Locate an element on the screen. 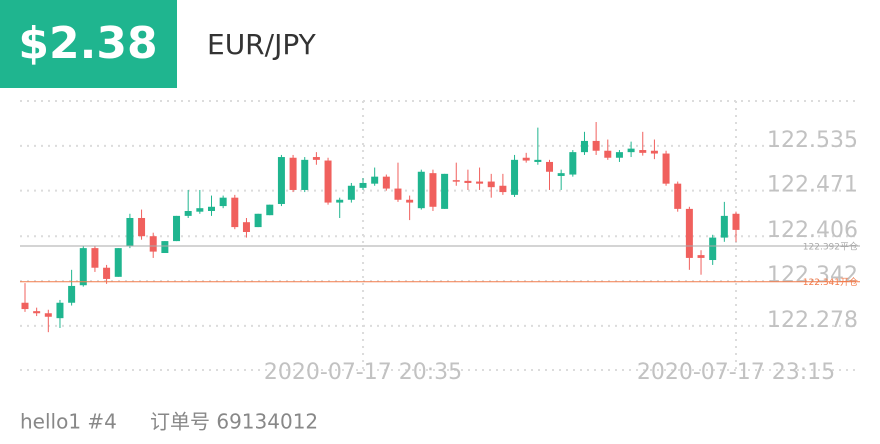 This screenshot has height=444, width=880. y-tick-label: 122.471 is located at coordinates (812, 185).